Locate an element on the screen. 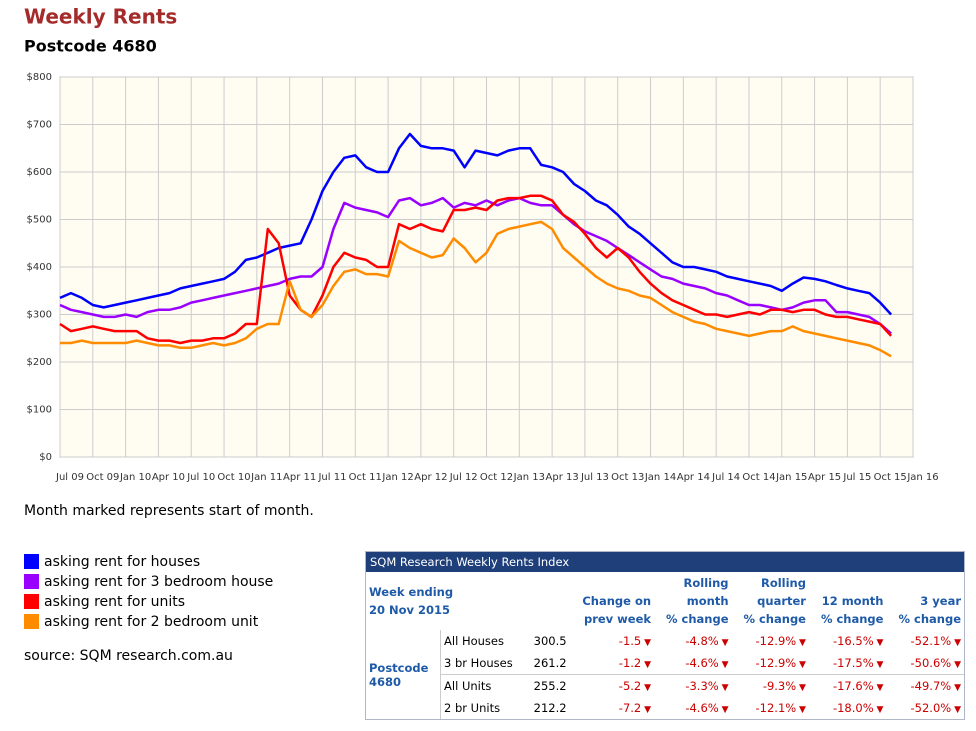 The height and width of the screenshot is (731, 976). y-tick-label: $100 is located at coordinates (39, 410).